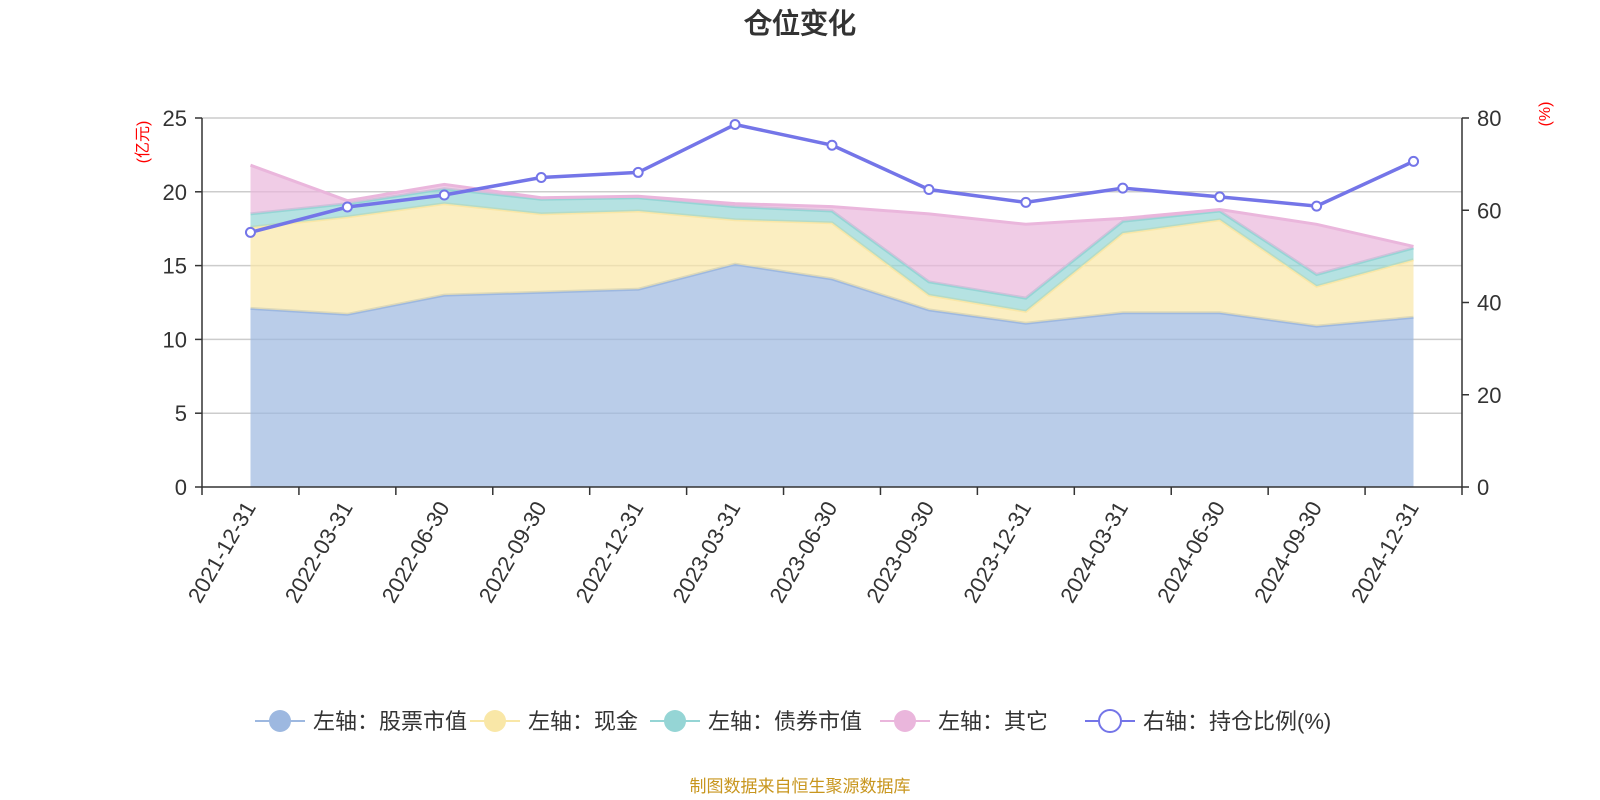 The height and width of the screenshot is (800, 1600). I want to click on y-left-tick-label: 25, so click(175, 118).